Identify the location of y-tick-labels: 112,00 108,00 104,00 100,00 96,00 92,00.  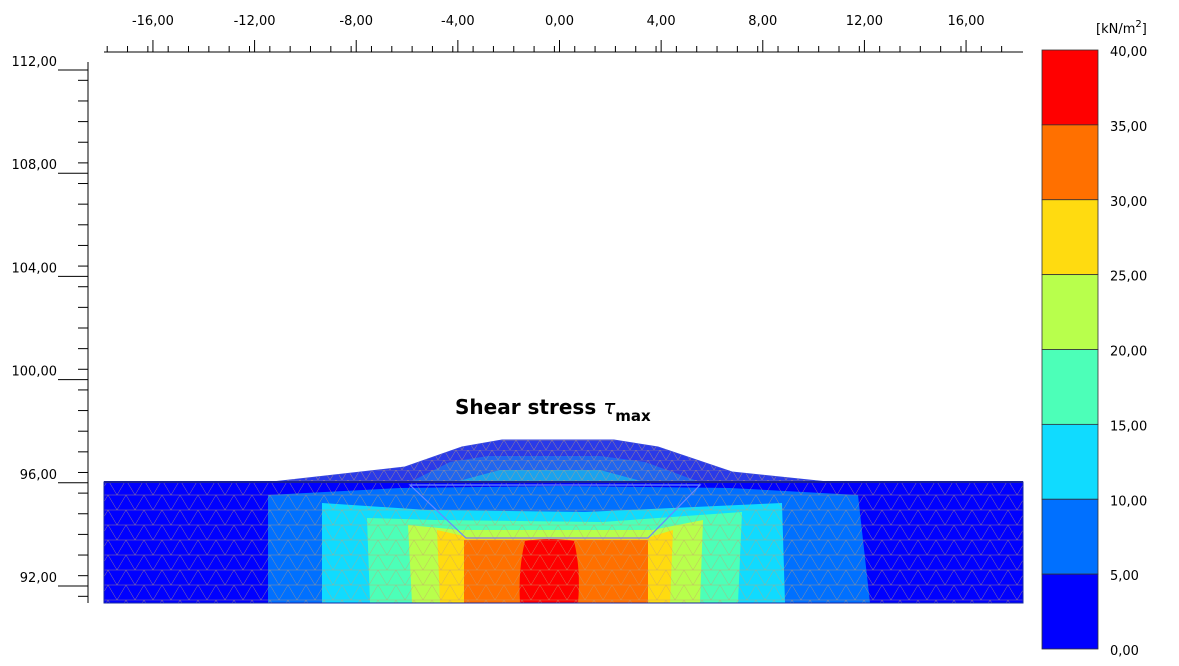
(35, 320).